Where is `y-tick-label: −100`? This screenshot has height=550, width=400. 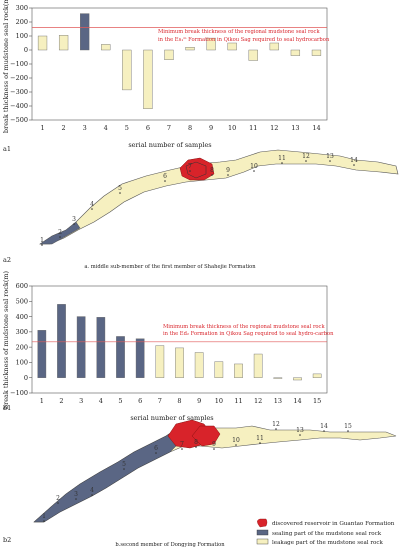
y-tick-label: −100 is located at coordinates (19, 393).